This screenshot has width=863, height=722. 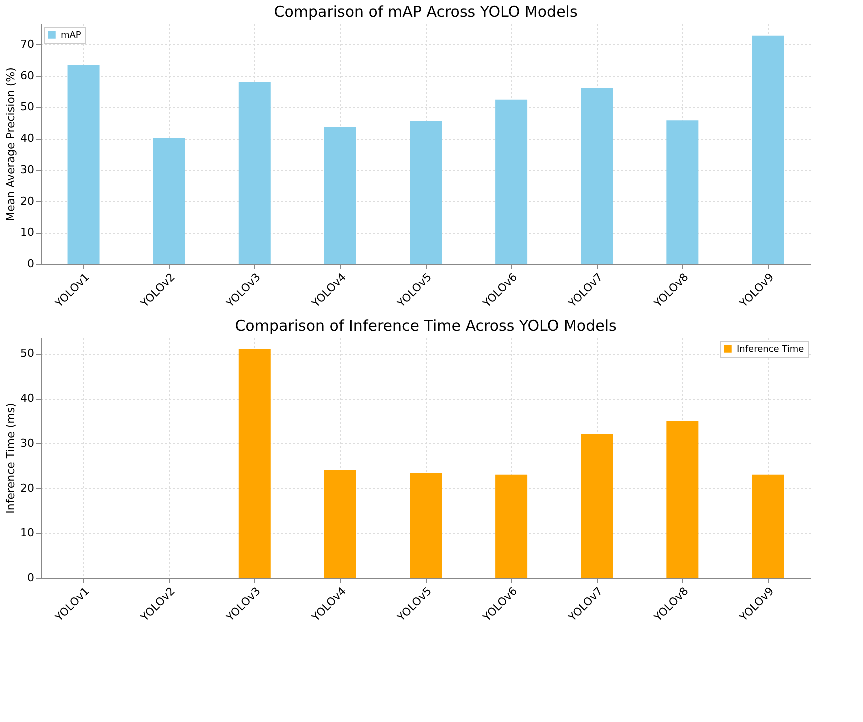 I want to click on y-axis-title: Inference Time (ms), so click(x=11, y=458).